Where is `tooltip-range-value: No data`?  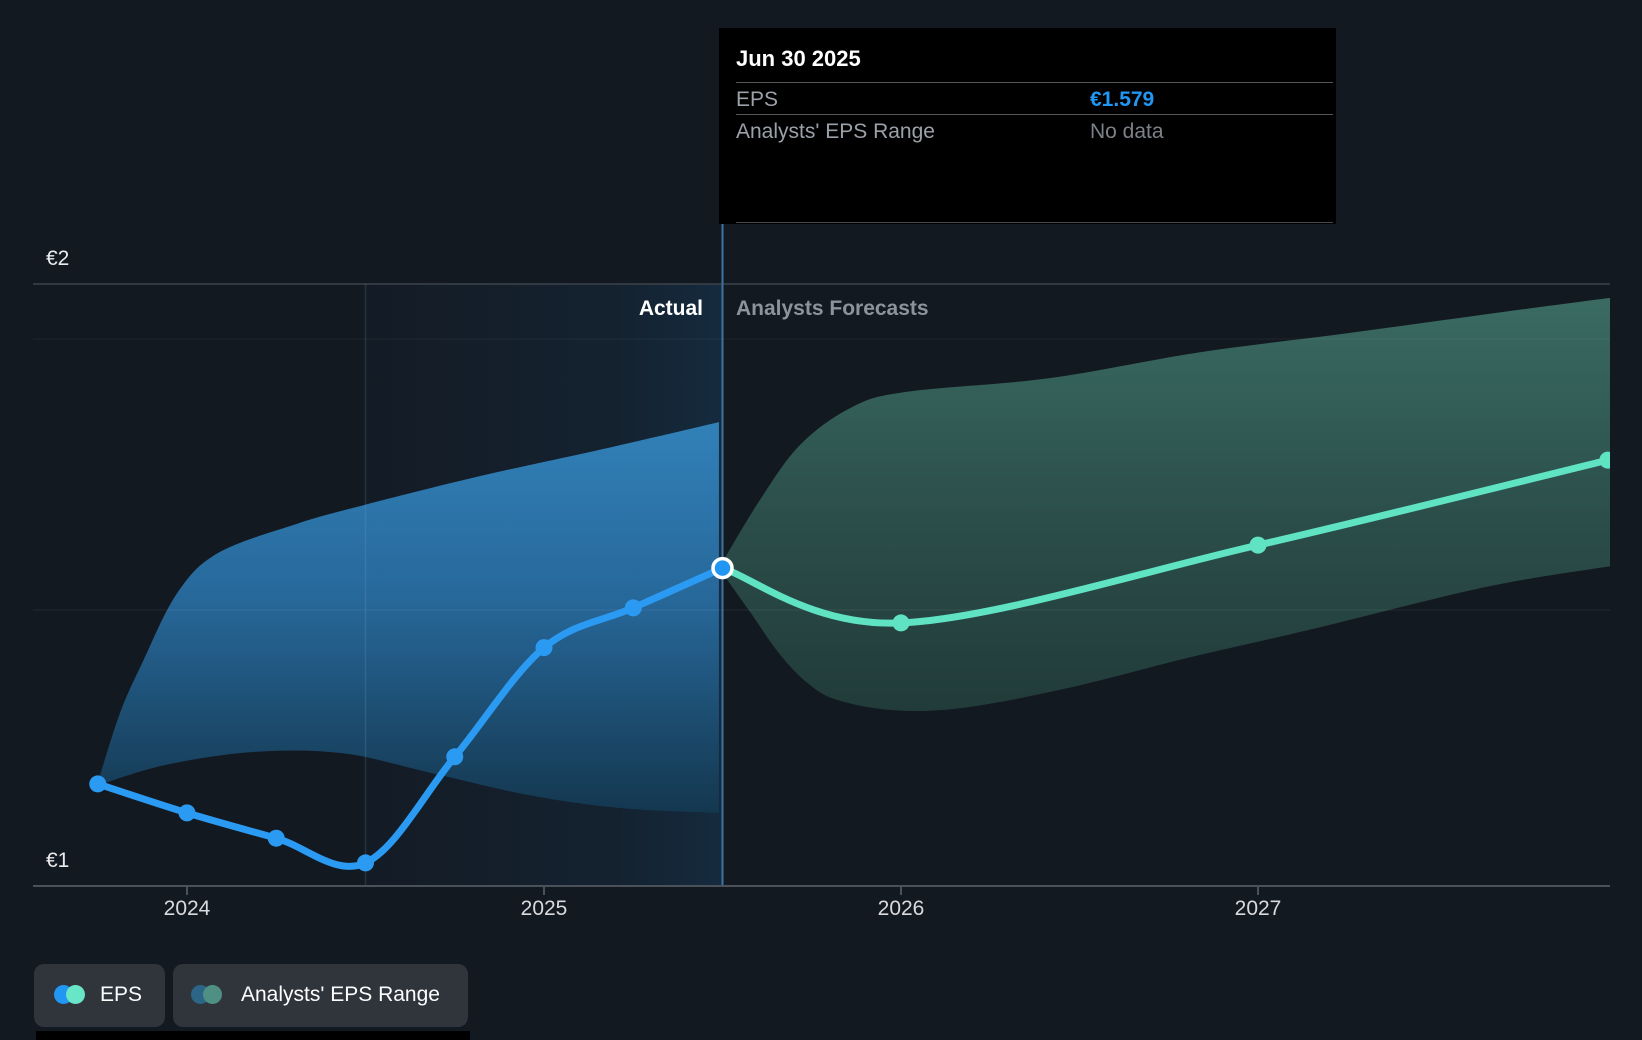 tooltip-range-value: No data is located at coordinates (1127, 131).